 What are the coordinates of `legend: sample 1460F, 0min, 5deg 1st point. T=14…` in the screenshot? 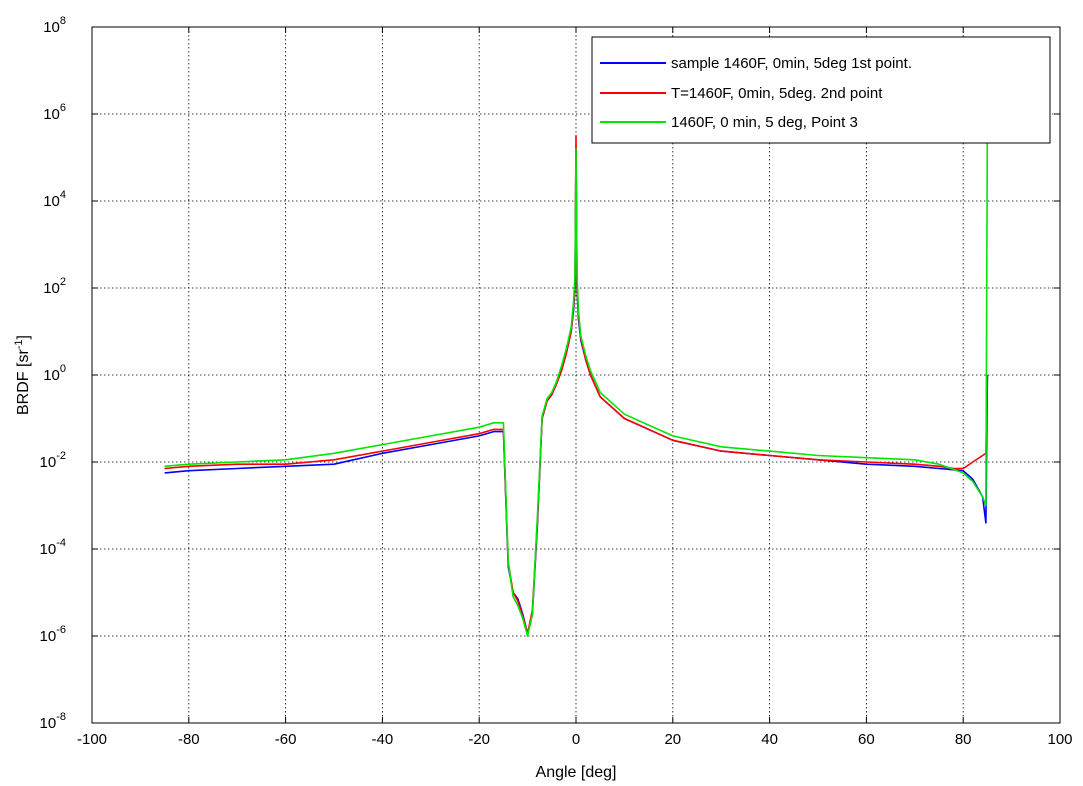 It's located at (821, 90).